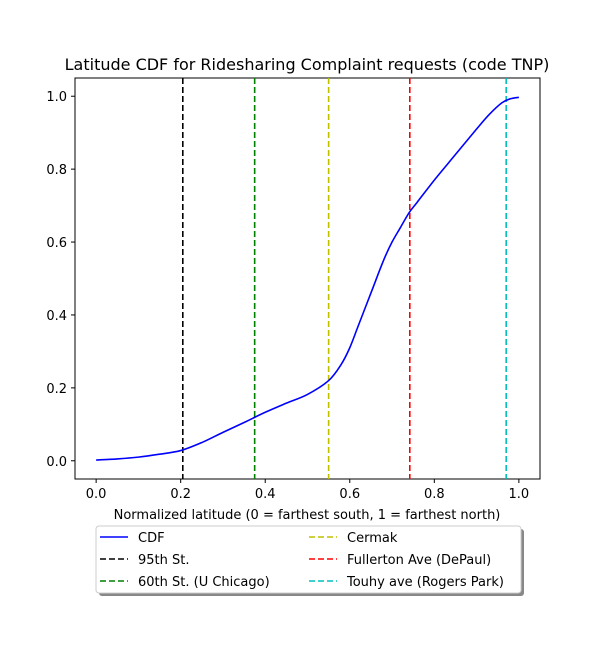  What do you see at coordinates (204, 582) in the screenshot?
I see `legend-label: 60th St. (U Chicago)` at bounding box center [204, 582].